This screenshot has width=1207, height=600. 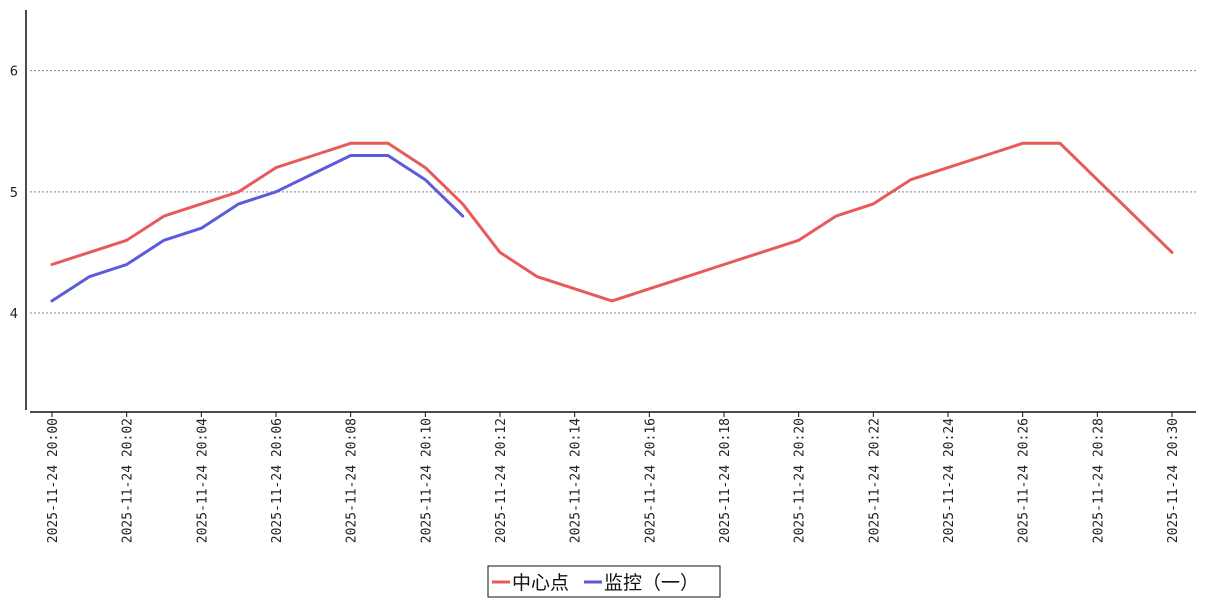 I want to click on legend: 中心点 监控（一）, so click(x=604, y=581).